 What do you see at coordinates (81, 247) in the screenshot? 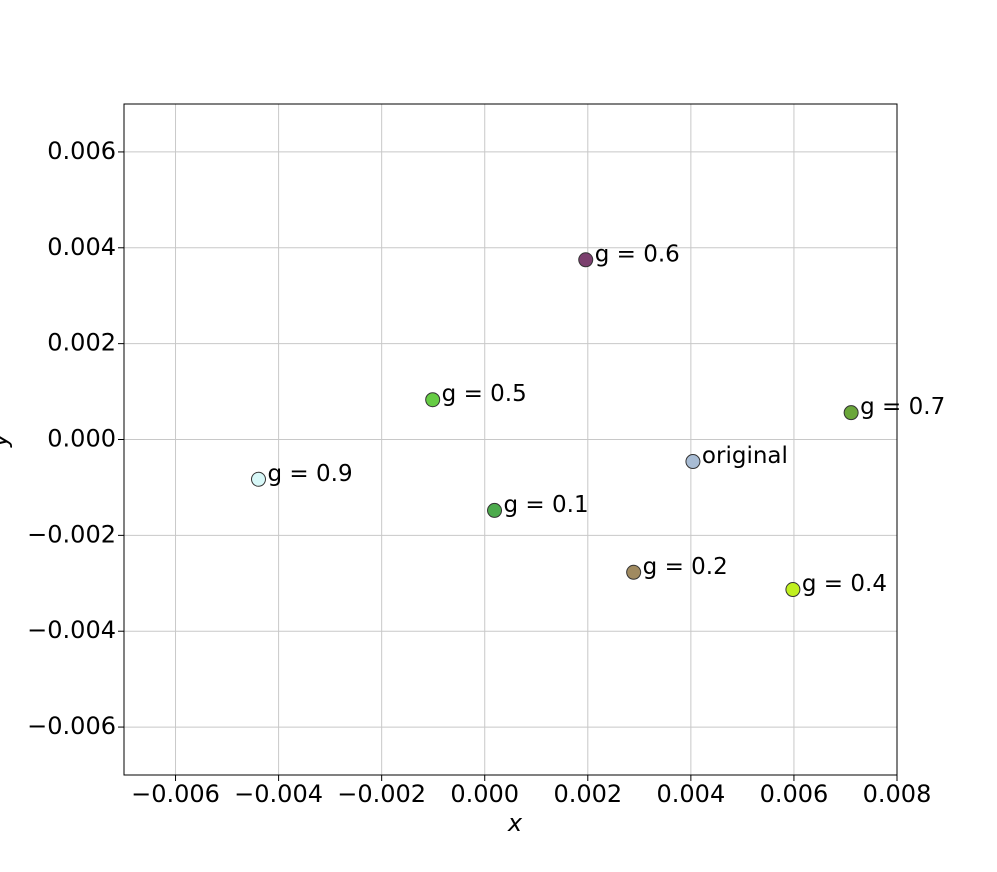
I see `y-tick-label: 0.004` at bounding box center [81, 247].